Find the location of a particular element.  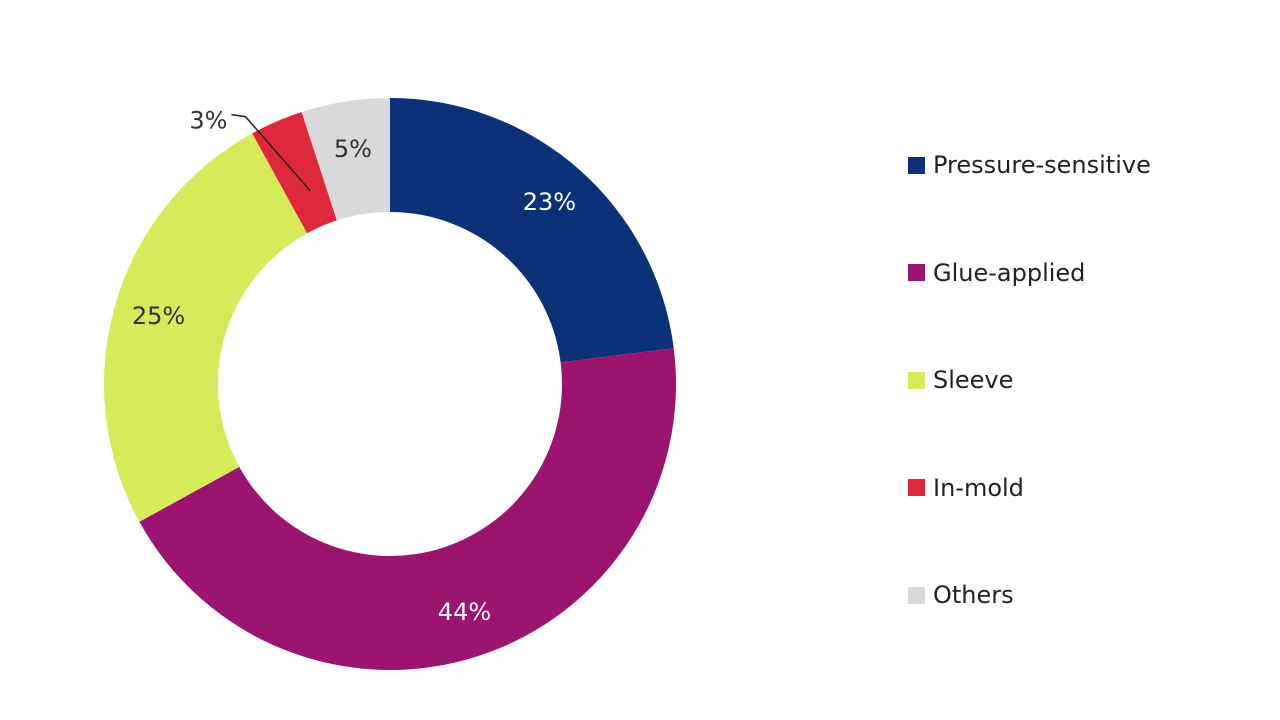

legend-item-in-mold: In-mold is located at coordinates (1029, 488).